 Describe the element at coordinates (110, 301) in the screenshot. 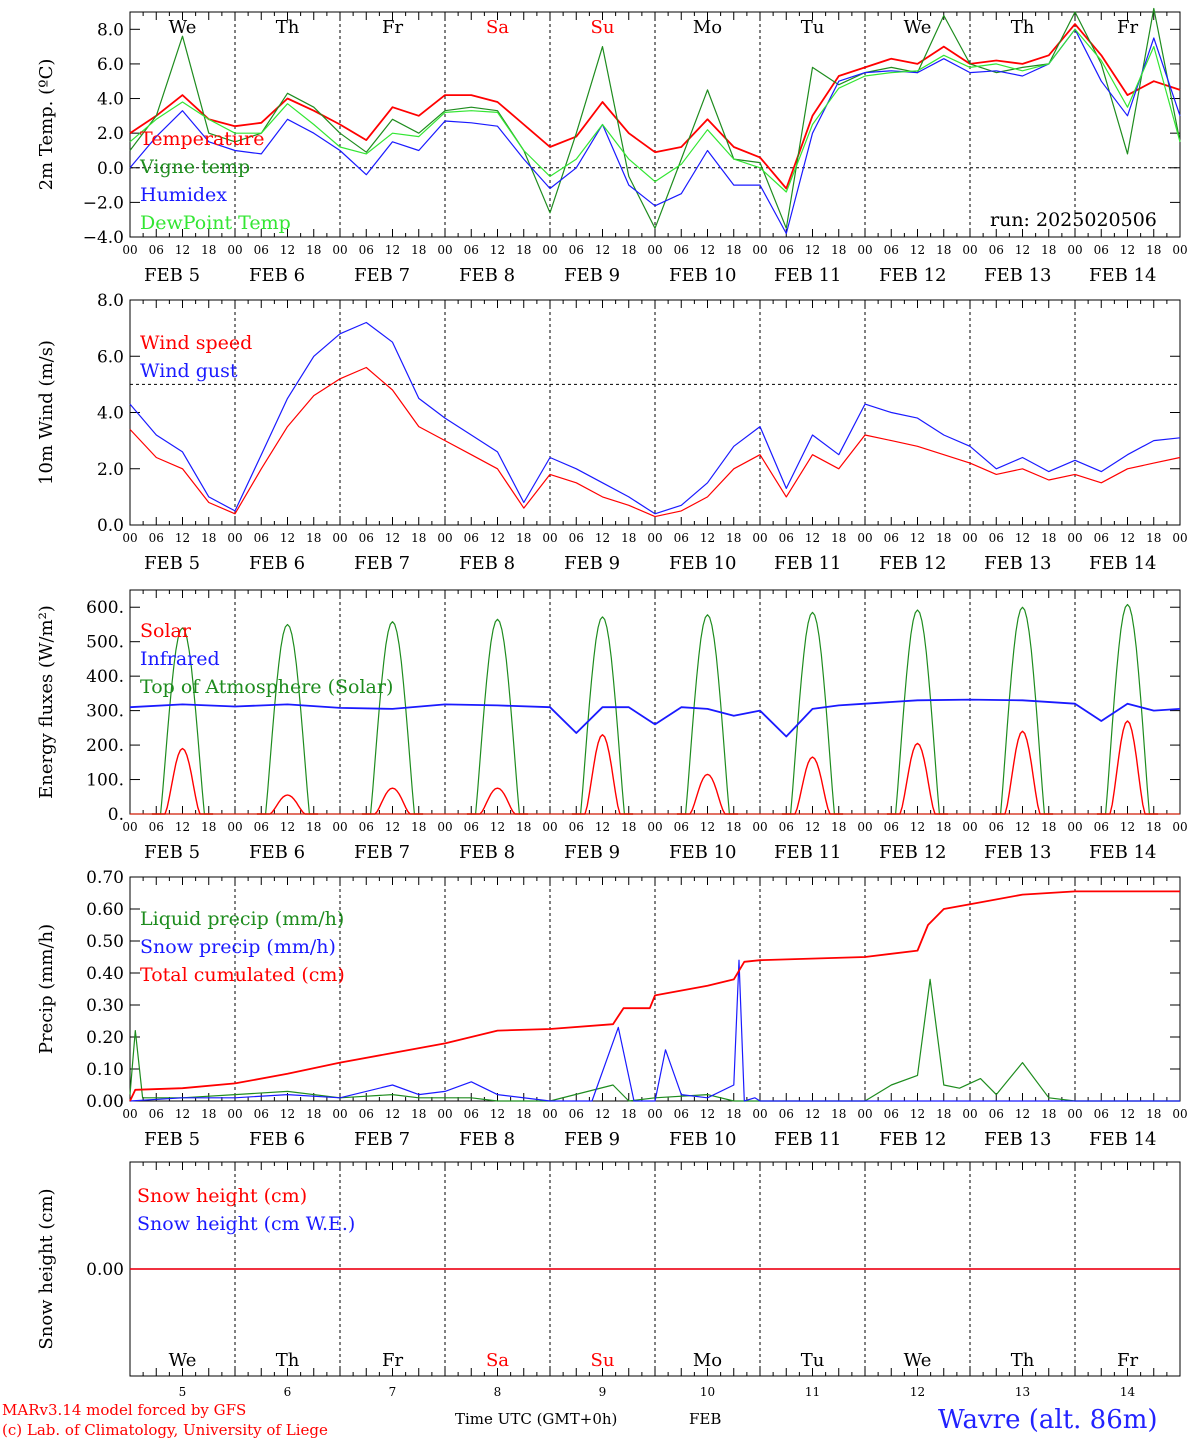

I see `y-tick-label: 8.0` at that location.